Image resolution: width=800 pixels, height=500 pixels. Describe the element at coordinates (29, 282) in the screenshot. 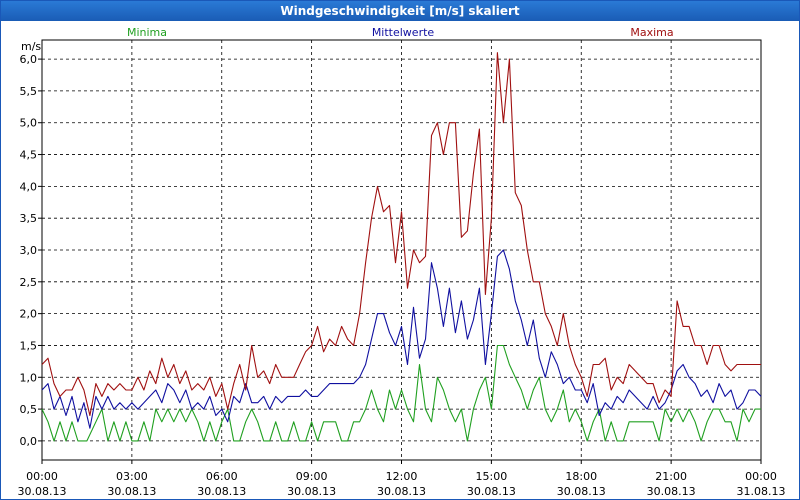

I see `y-tick-label: 2,5` at that location.